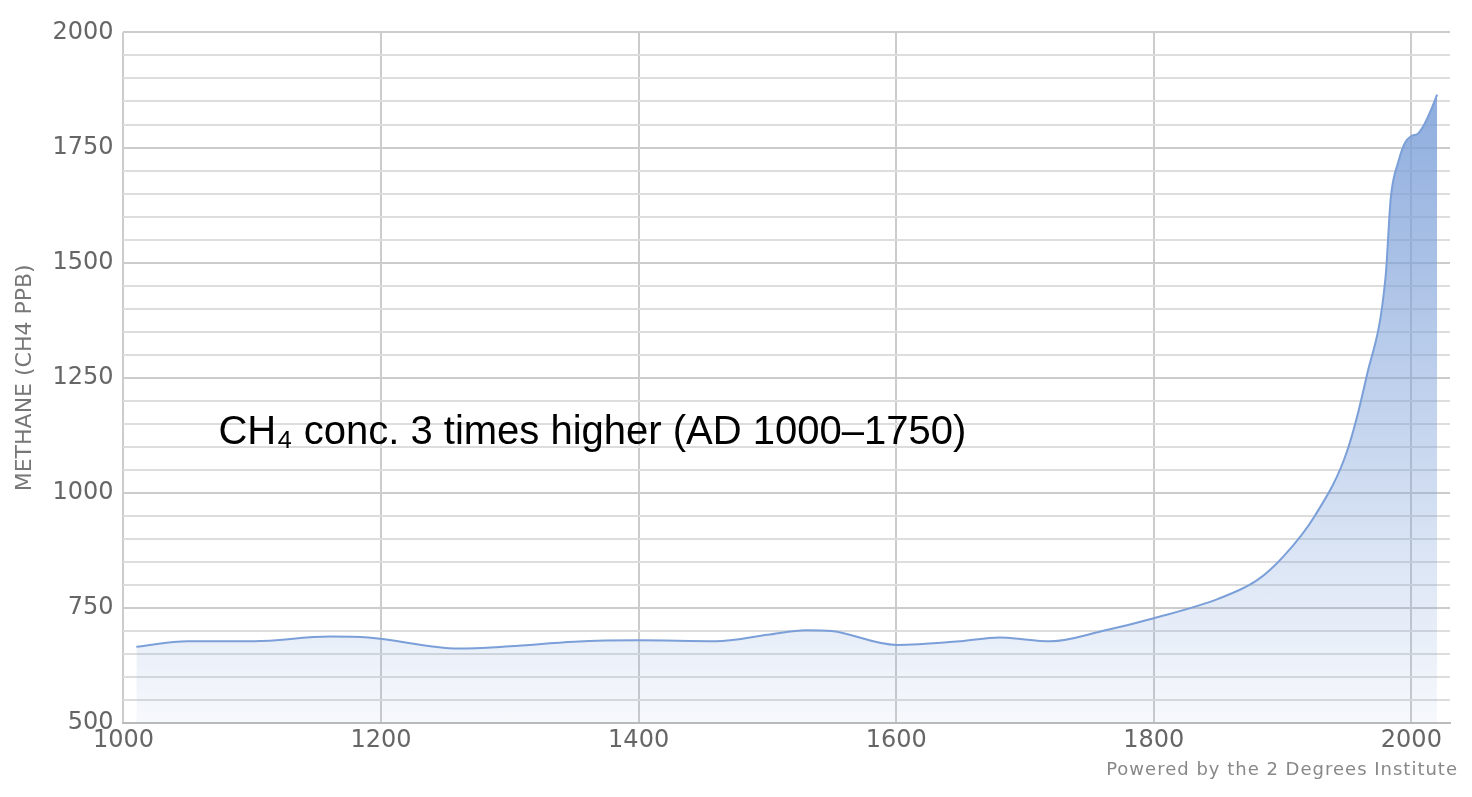 This screenshot has height=797, width=1472. I want to click on x-tick-label: 1200, so click(381, 738).